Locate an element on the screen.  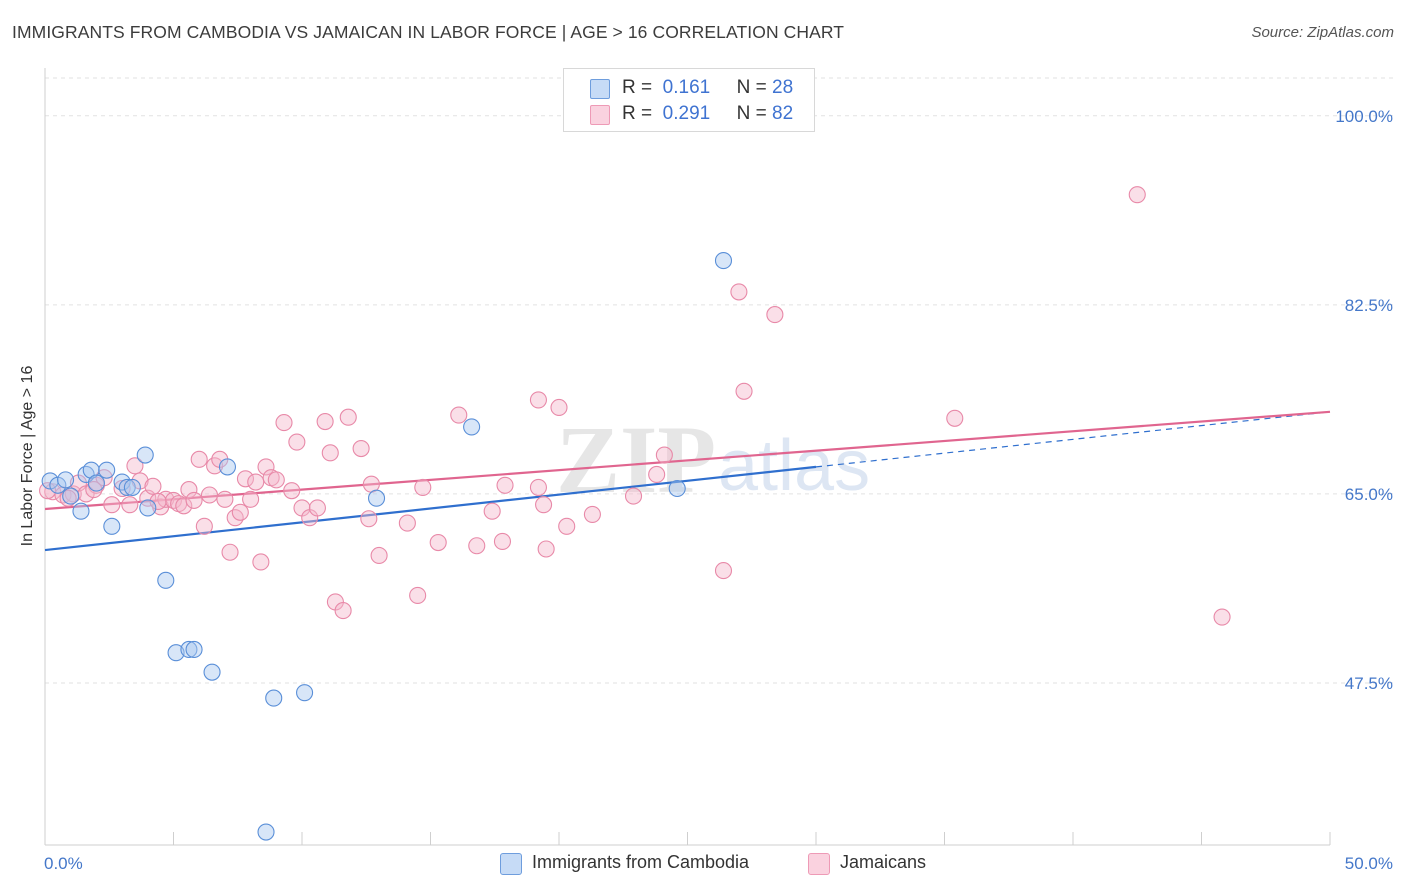
x-tick-label-max: 50.0% is located at coordinates (1369, 863).